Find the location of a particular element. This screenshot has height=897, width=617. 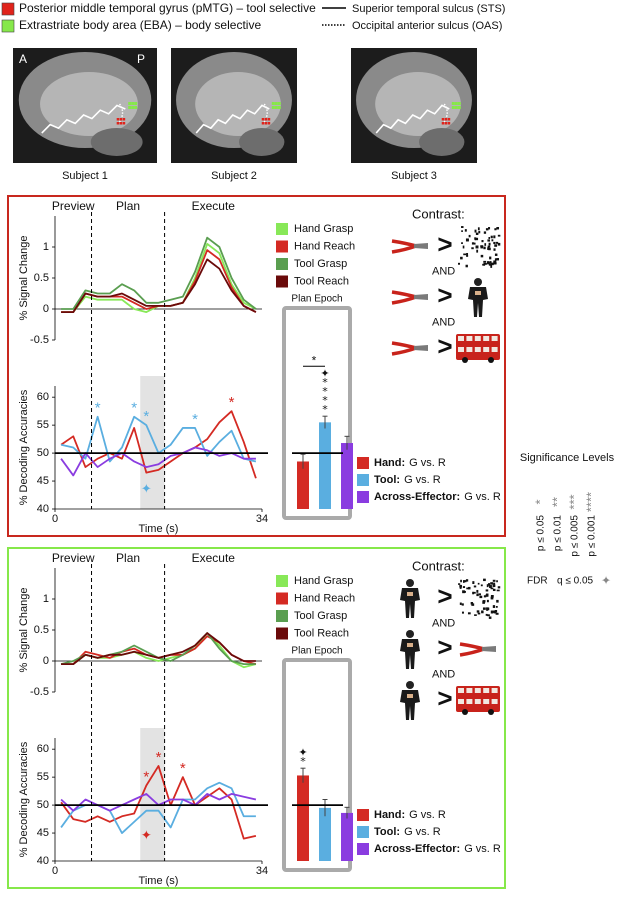

contrast-operator: > is located at coordinates (444, 647).